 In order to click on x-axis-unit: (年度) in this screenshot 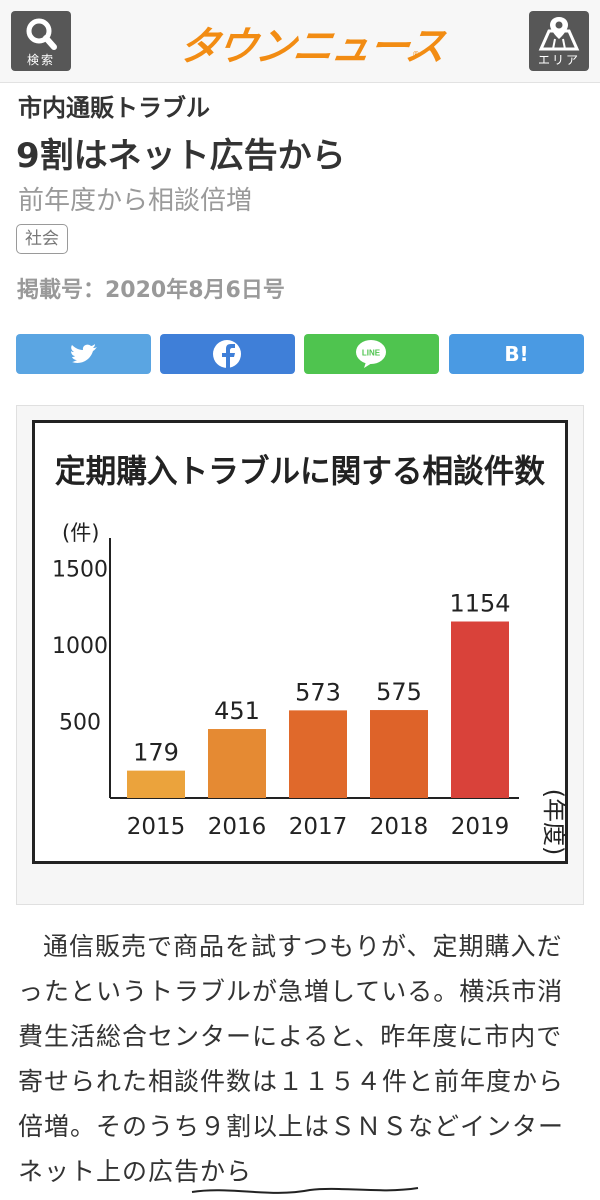, I will do `click(554, 822)`.